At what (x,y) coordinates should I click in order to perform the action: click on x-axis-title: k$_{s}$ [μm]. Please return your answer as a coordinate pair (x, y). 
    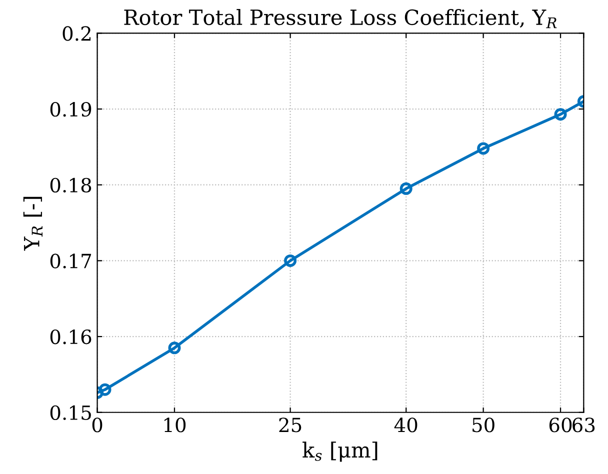
    Looking at the image, I should click on (340, 452).